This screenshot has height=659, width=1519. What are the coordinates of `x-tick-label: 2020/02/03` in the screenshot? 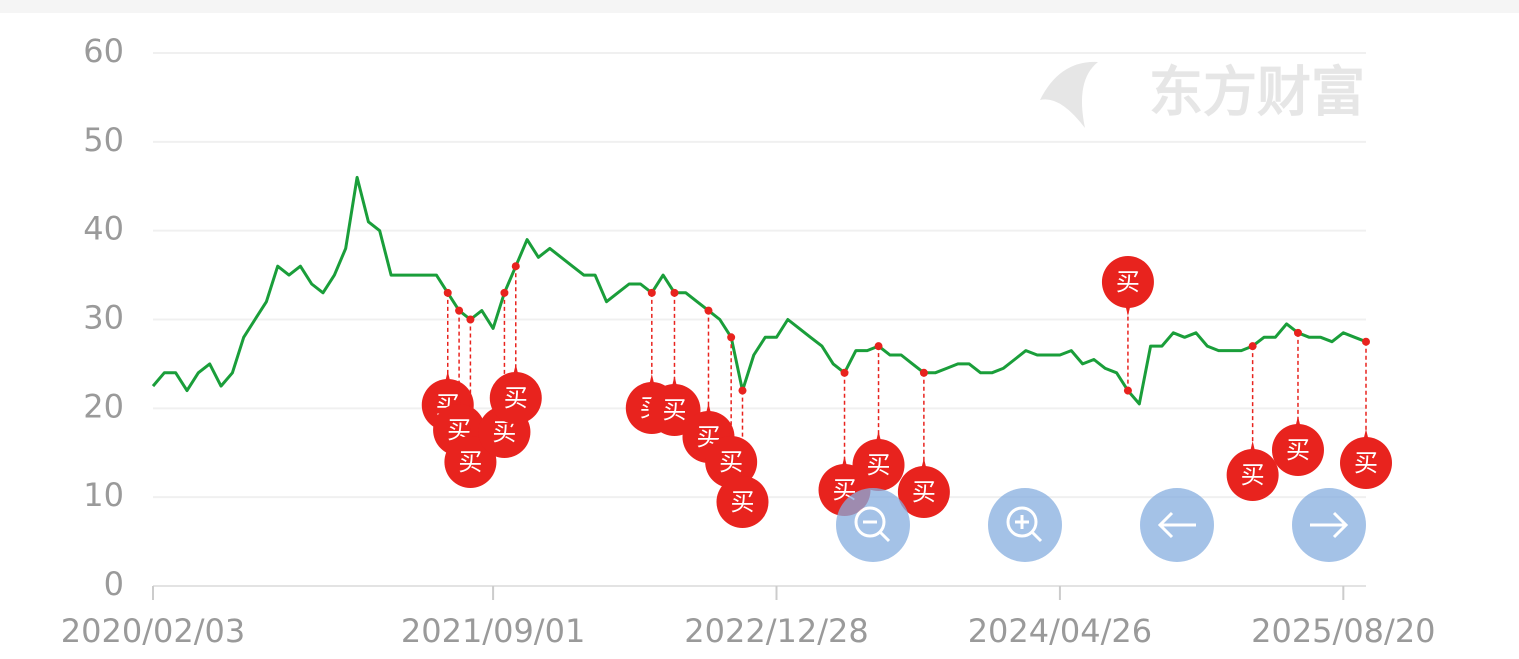 It's located at (153, 631).